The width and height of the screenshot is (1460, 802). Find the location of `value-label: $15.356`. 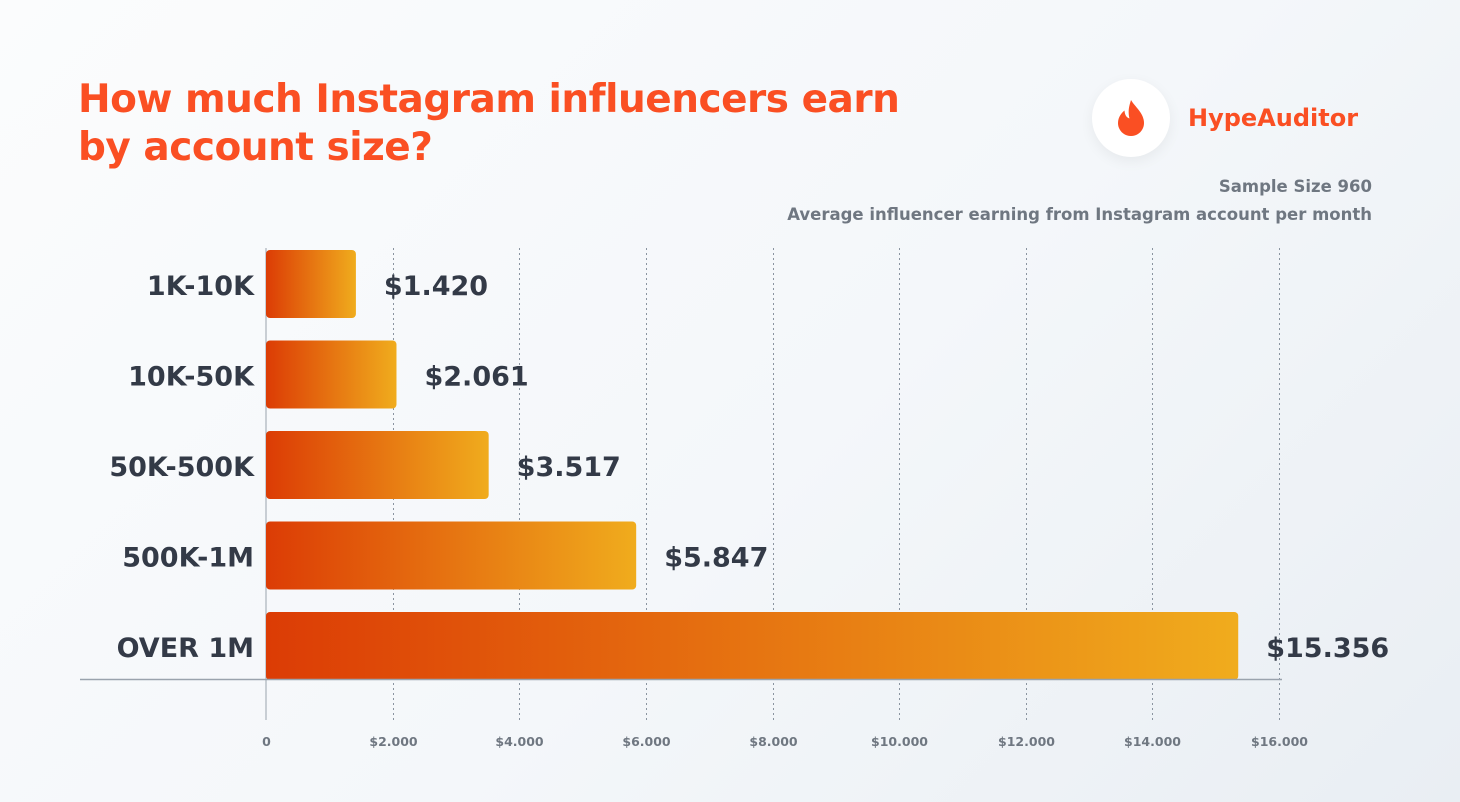

value-label: $15.356 is located at coordinates (1327, 648).